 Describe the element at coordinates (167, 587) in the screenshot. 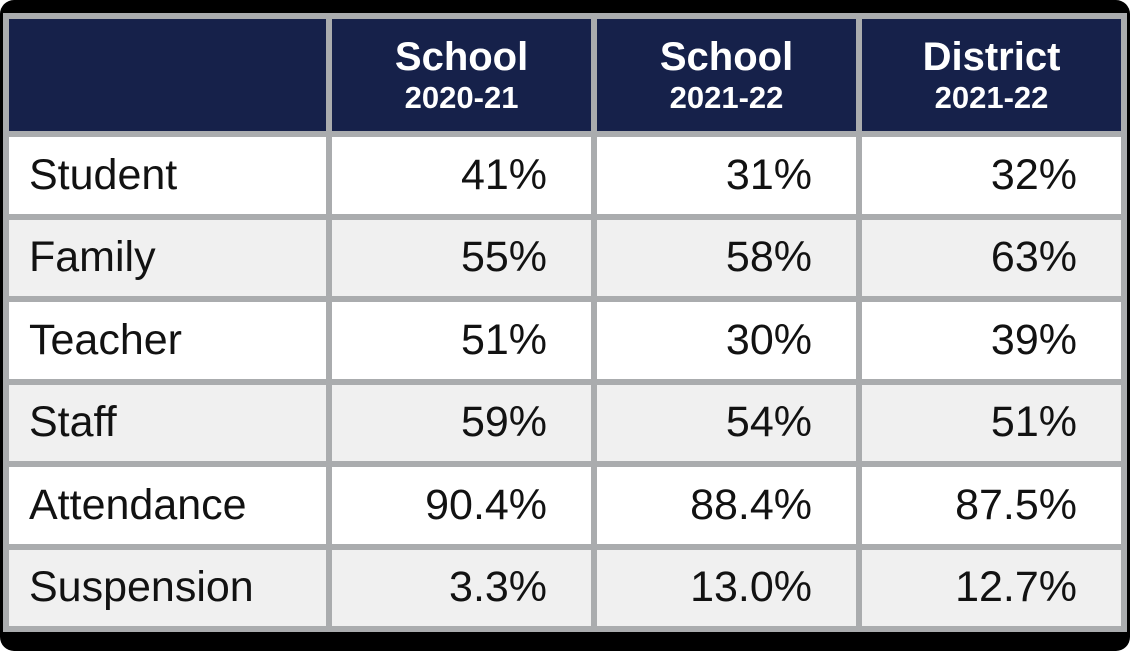

I see `row-label: Suspension` at that location.